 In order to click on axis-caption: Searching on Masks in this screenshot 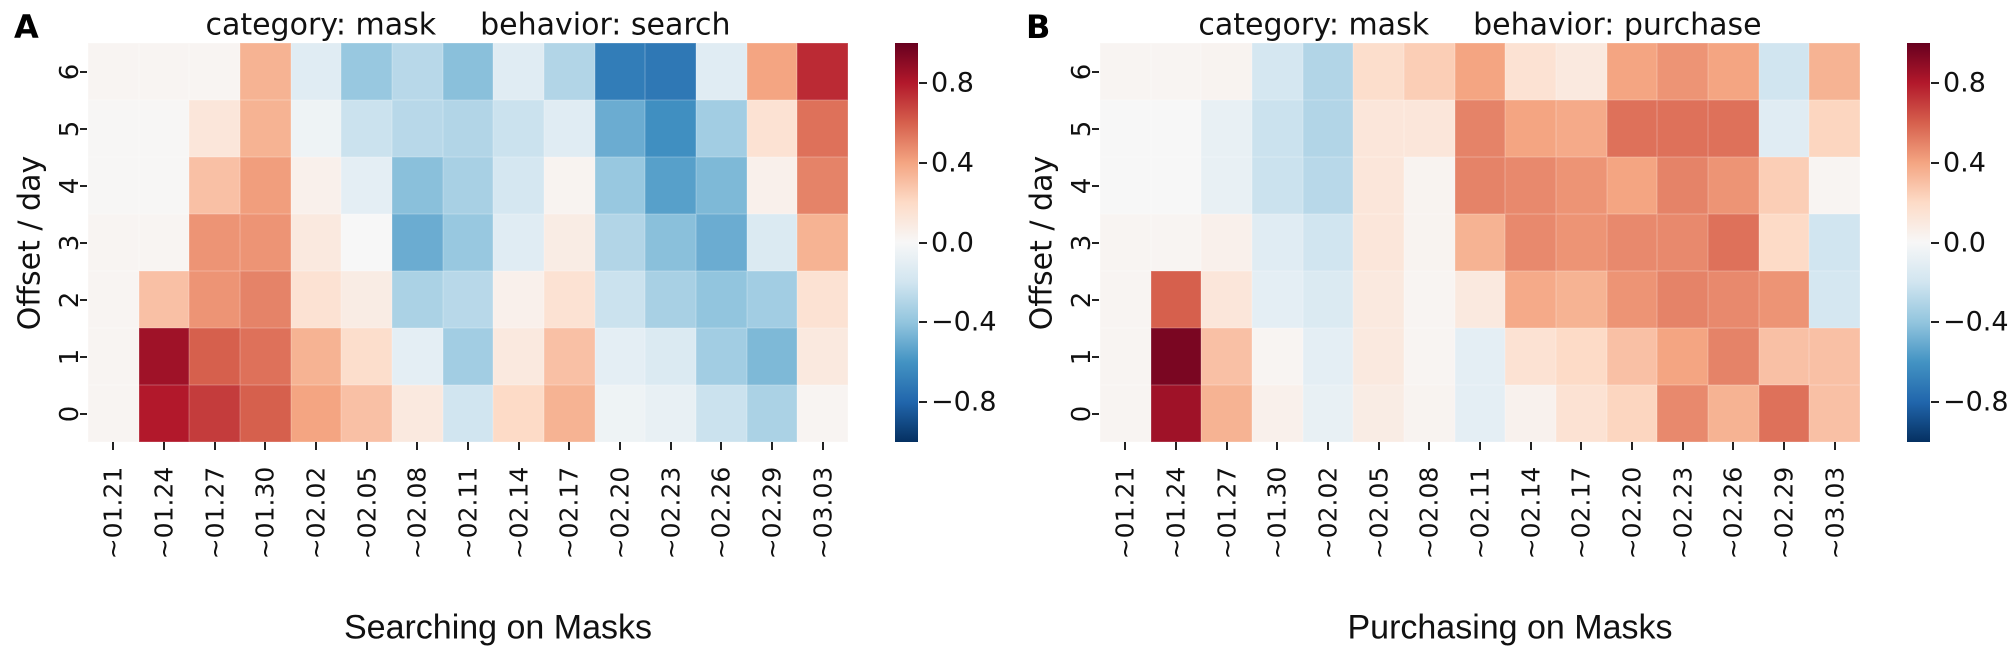, I will do `click(498, 627)`.